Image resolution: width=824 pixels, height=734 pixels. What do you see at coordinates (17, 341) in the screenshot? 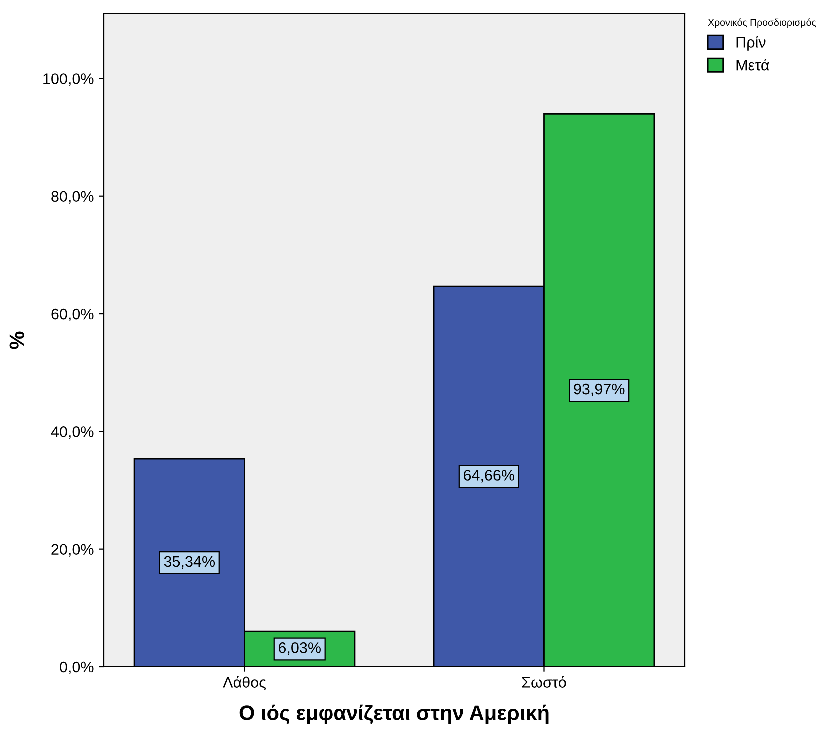
I see `y-axis-title: %` at bounding box center [17, 341].